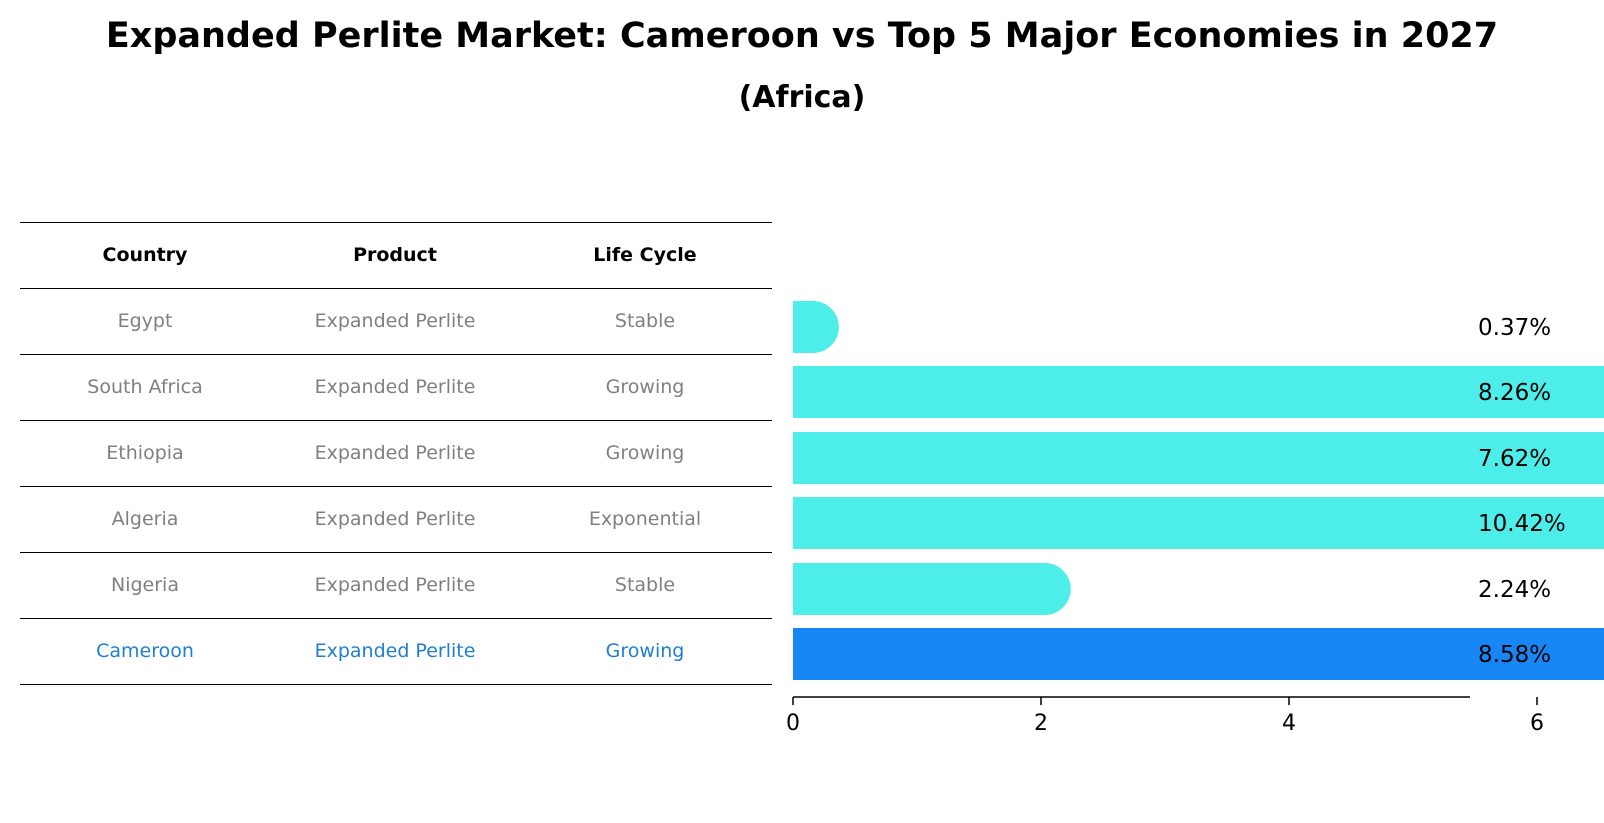 The width and height of the screenshot is (1604, 823). Describe the element at coordinates (1522, 524) in the screenshot. I see `value-label: 10.42%` at that location.